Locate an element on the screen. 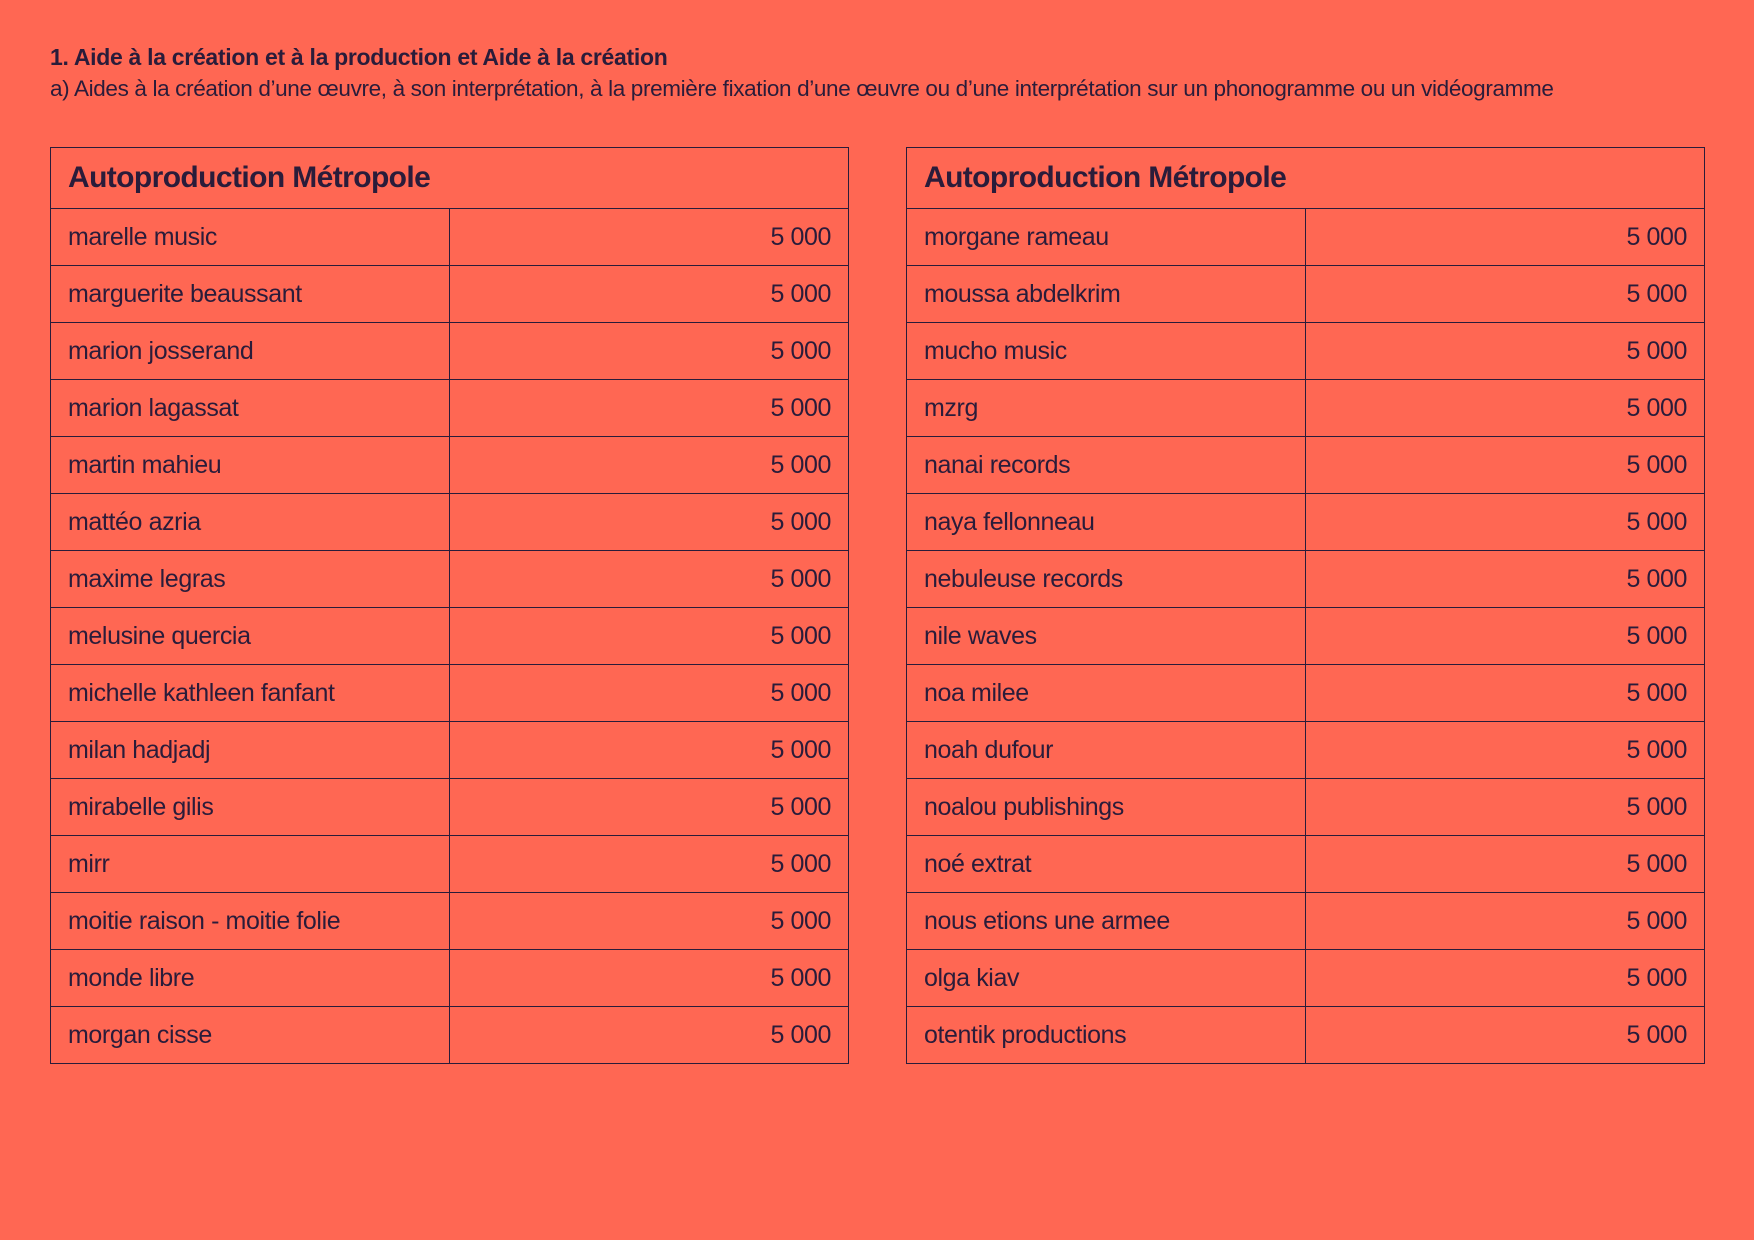 The height and width of the screenshot is (1240, 1754). table-row: noalou publishings 5 000 is located at coordinates (1305, 807).